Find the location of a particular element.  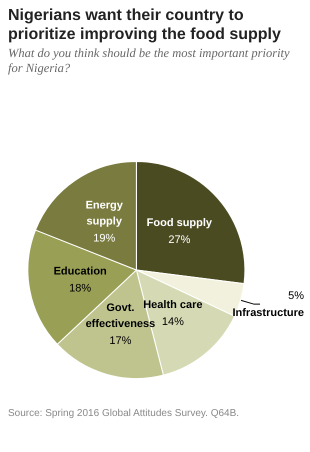

data-label: 19% is located at coordinates (104, 238).